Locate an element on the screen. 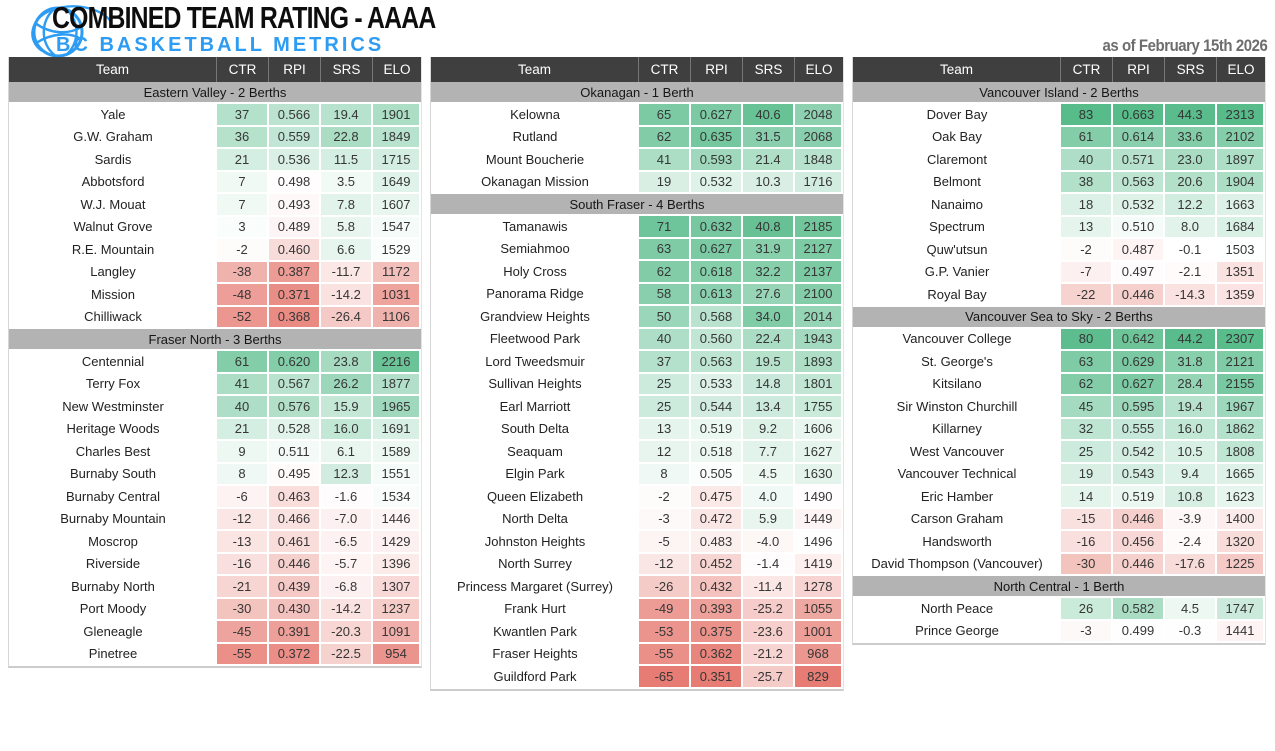 Image resolution: width=1275 pixels, height=751 pixels. rpi-value-cell: 0.463 is located at coordinates (295, 497).